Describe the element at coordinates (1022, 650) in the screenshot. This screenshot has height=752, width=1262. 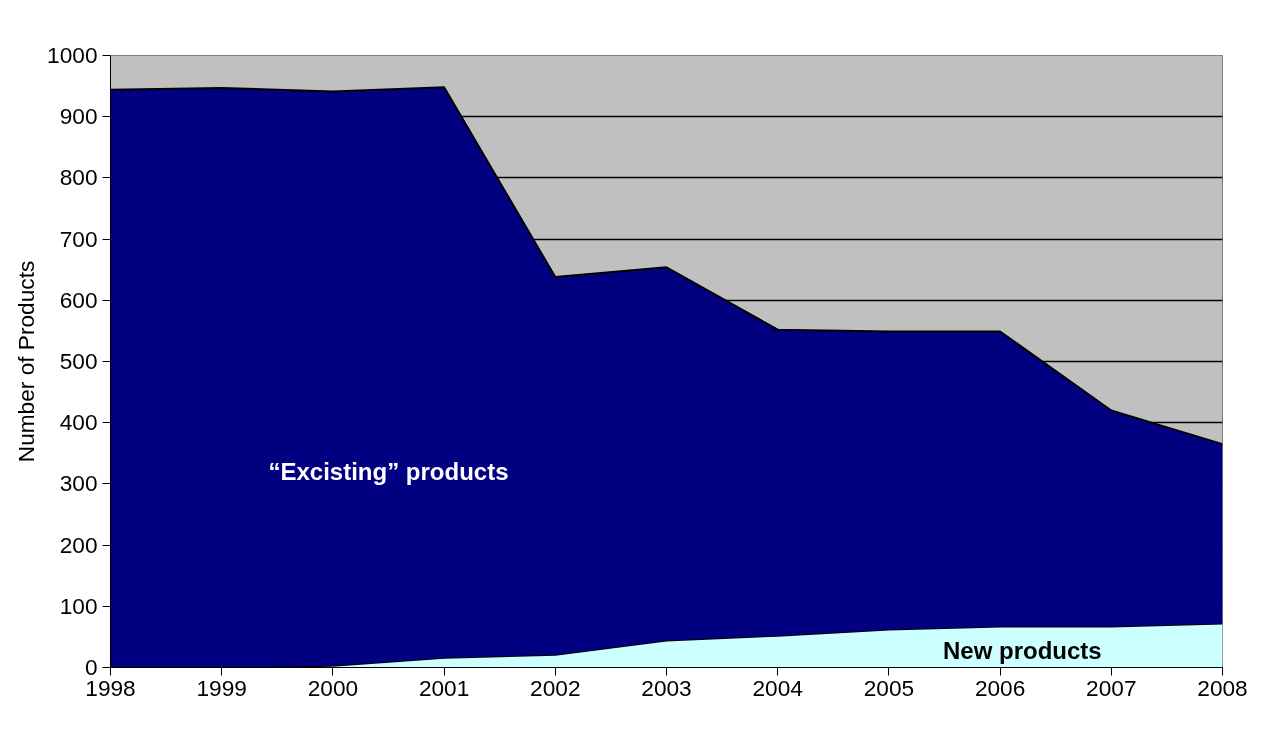
I see `series-label: New products` at that location.